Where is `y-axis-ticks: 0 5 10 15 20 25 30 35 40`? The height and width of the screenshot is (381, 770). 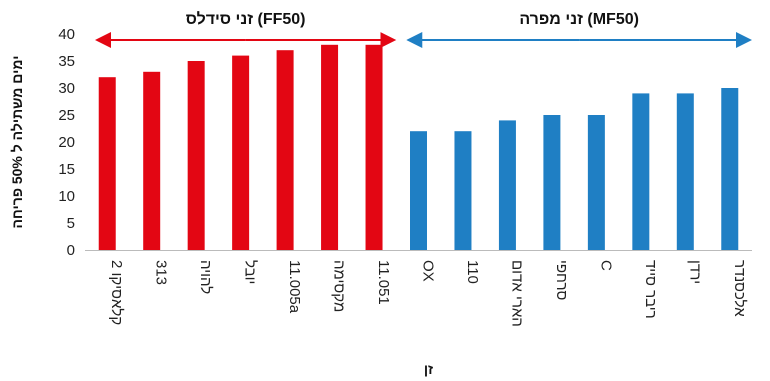
y-axis-ticks: 0 5 10 15 20 25 30 35 40 is located at coordinates (66, 142).